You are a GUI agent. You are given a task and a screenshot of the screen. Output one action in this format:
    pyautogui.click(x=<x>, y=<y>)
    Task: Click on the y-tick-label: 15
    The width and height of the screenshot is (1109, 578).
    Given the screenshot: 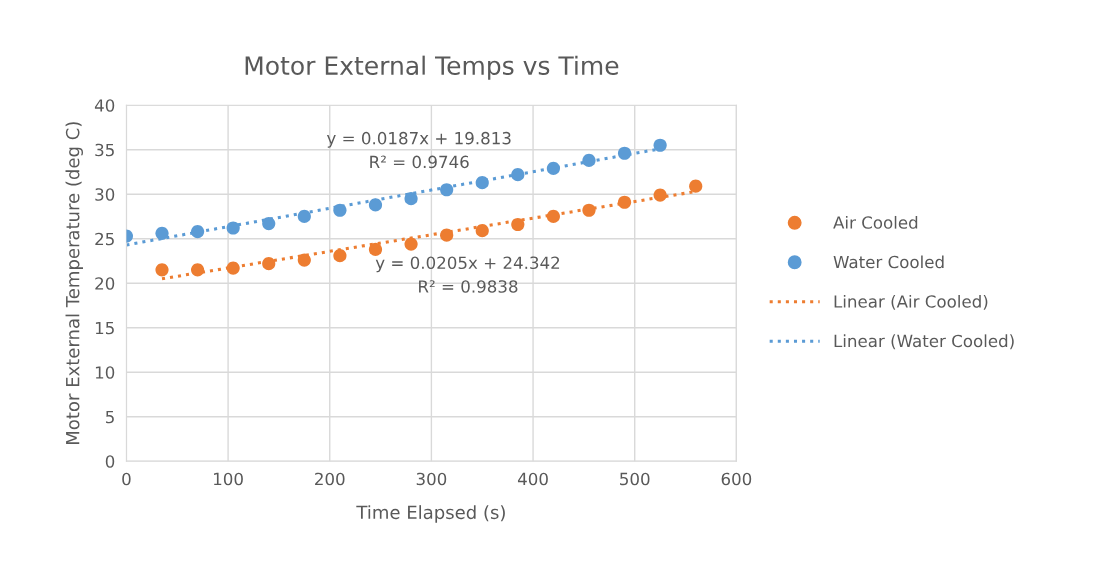 What is the action you would take?
    pyautogui.click(x=104, y=328)
    